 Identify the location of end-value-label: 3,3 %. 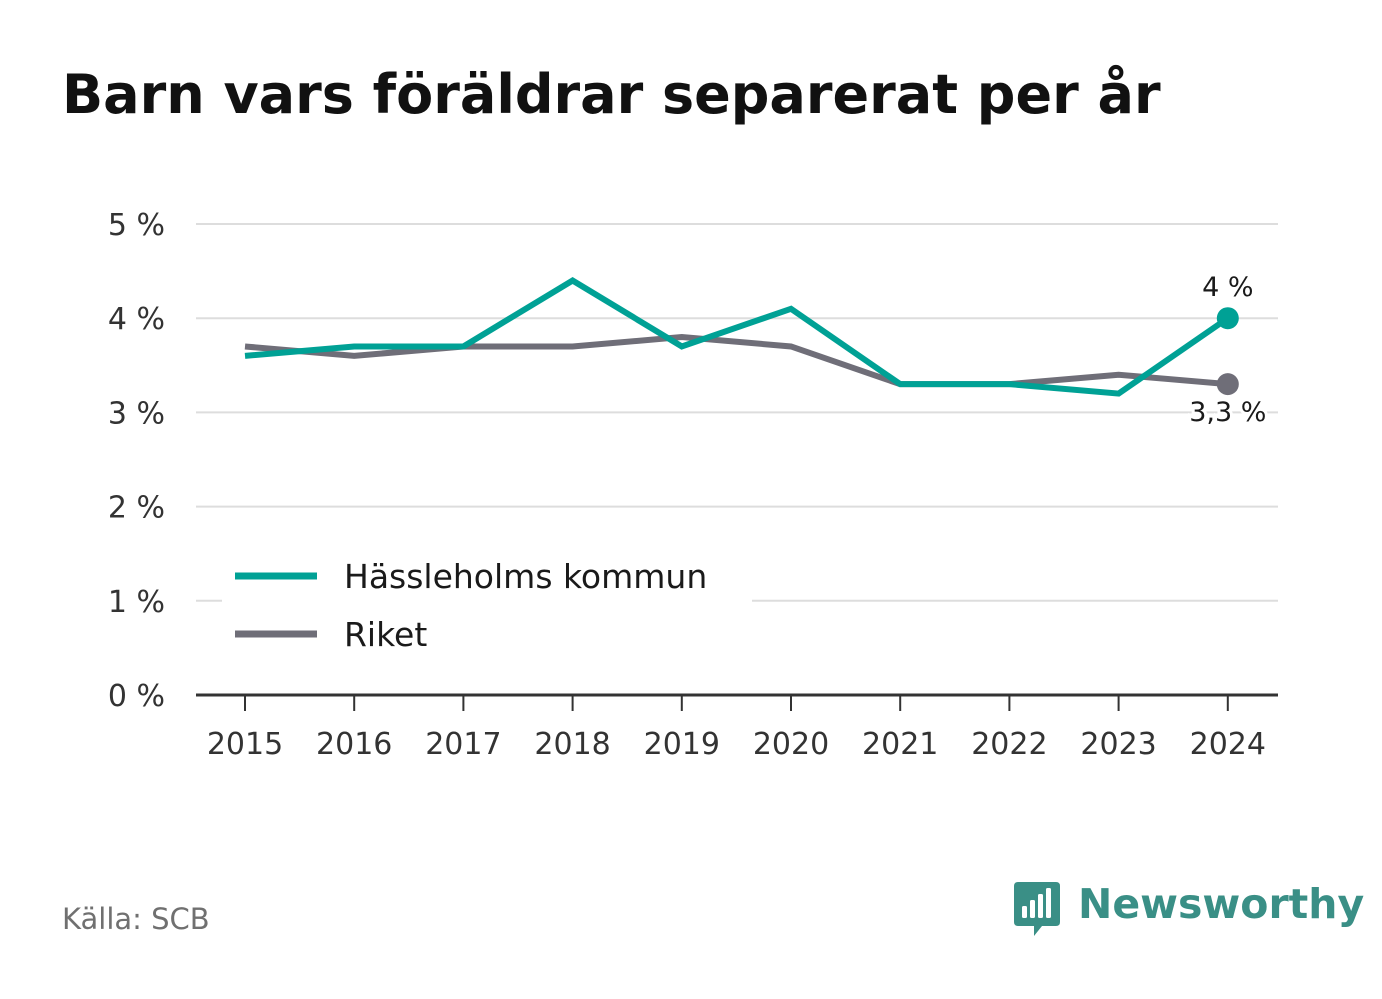
(1227, 412).